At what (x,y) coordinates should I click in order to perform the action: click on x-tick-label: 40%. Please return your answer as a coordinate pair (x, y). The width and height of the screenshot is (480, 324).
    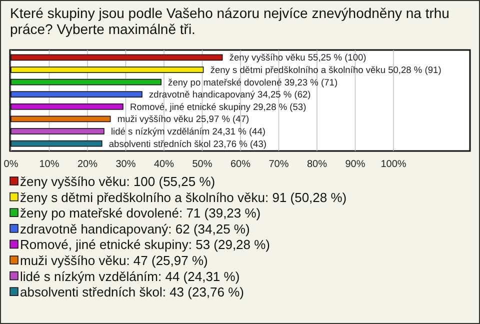
    Looking at the image, I should click on (164, 164).